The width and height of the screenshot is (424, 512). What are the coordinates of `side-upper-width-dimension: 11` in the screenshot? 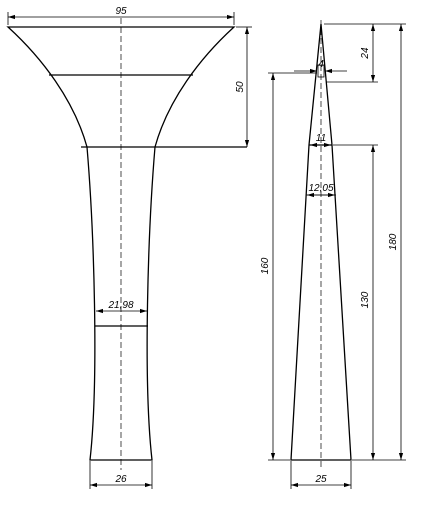 It's located at (320, 140).